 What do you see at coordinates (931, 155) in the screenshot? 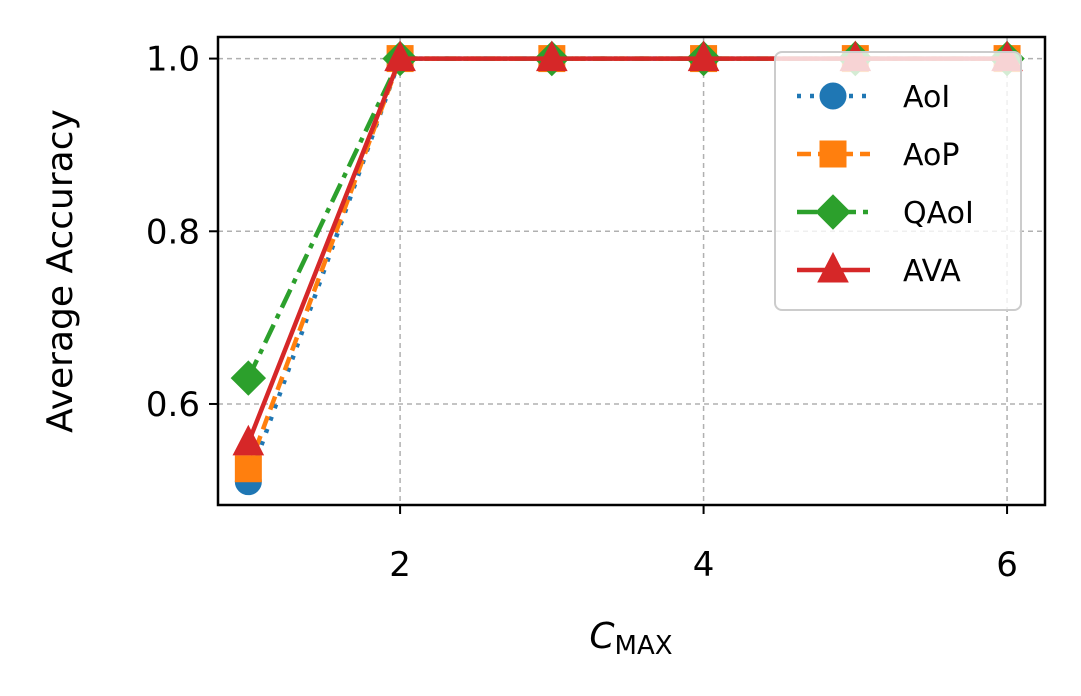
I see `legend-label: AoP` at bounding box center [931, 155].